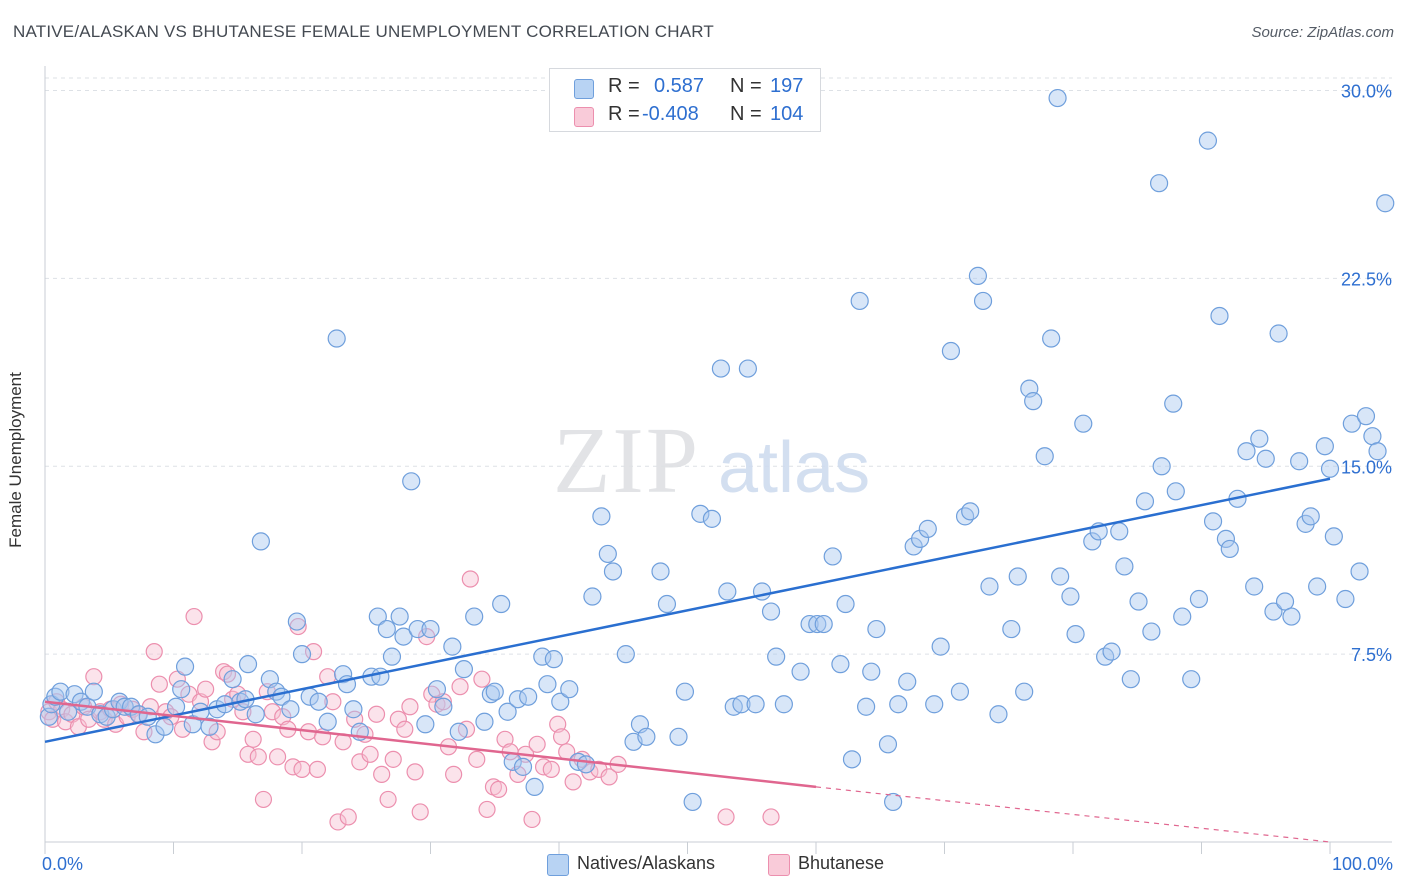 The height and width of the screenshot is (892, 1406). I want to click on y-tick-label: 7.5%, so click(1371, 655).